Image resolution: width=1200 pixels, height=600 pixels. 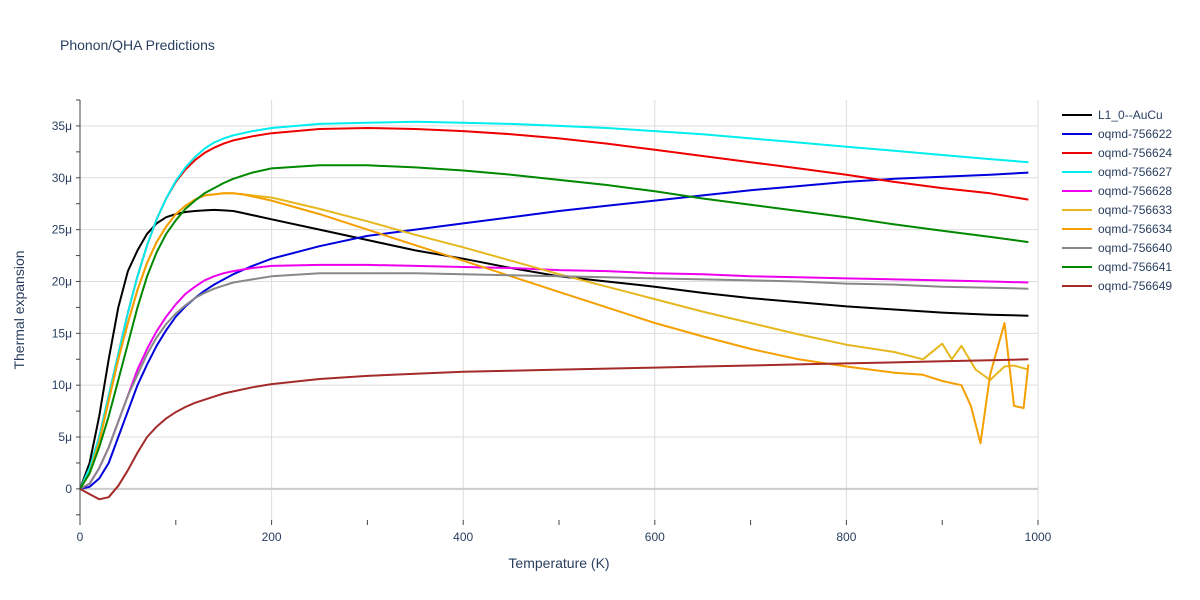 I want to click on legend-item: oqmd-756627, so click(x=1117, y=172).